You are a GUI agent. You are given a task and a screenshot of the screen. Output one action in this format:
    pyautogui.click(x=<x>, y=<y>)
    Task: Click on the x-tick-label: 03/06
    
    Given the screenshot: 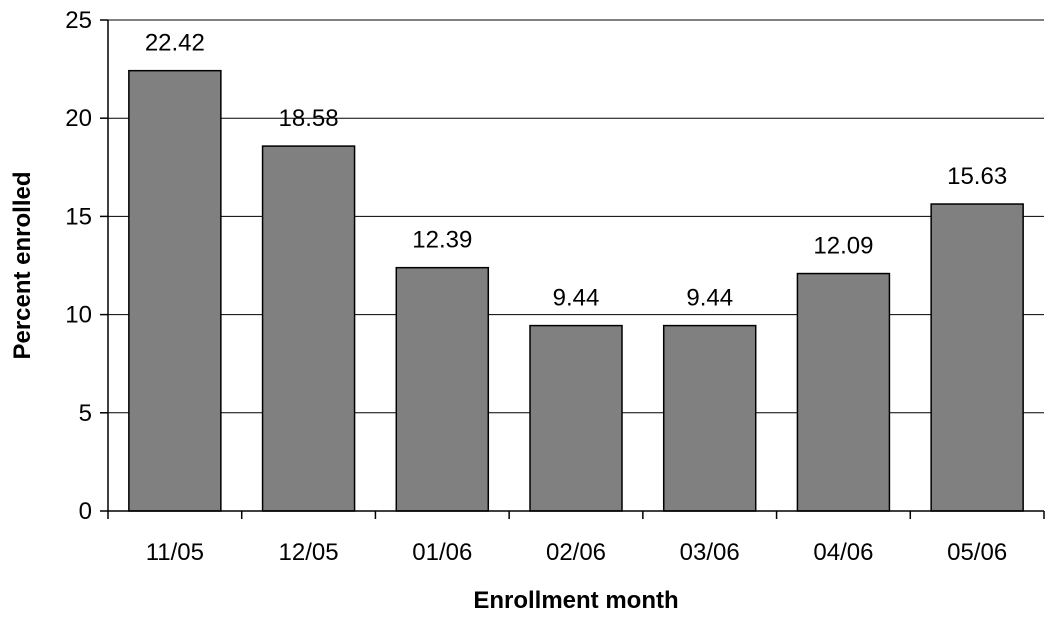 What is the action you would take?
    pyautogui.click(x=710, y=552)
    